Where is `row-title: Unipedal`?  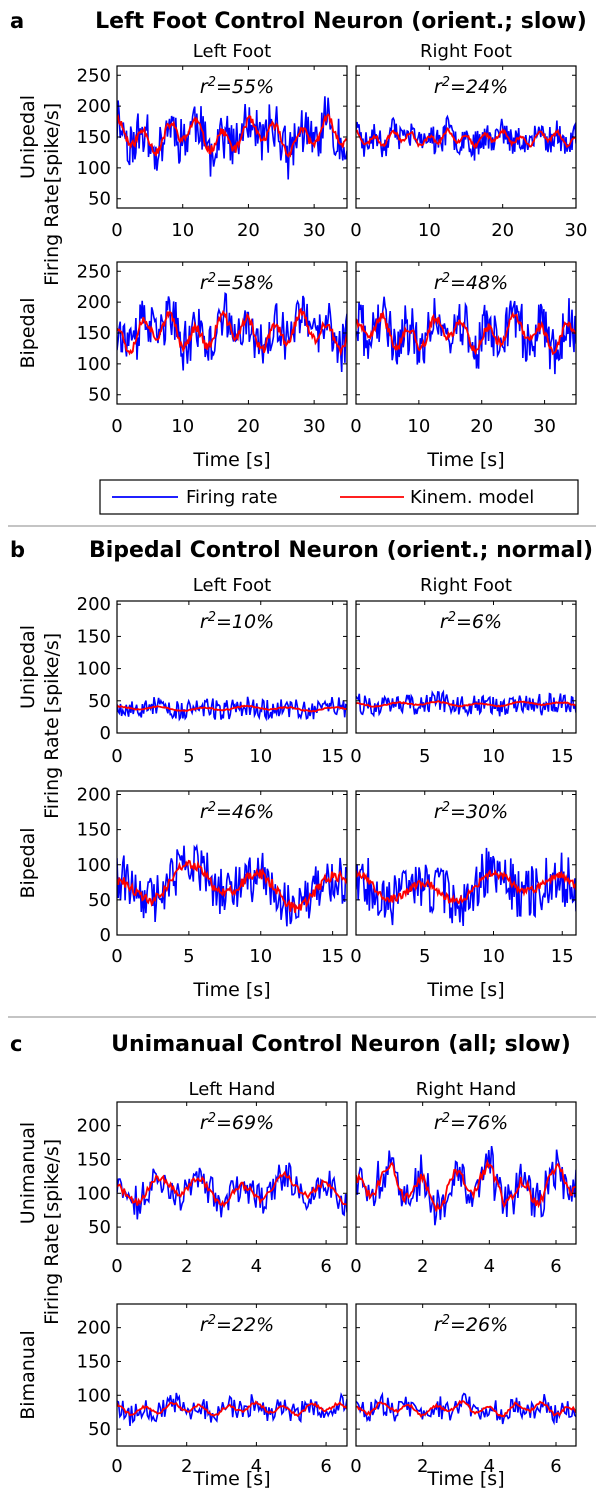 row-title: Unipedal is located at coordinates (28, 667).